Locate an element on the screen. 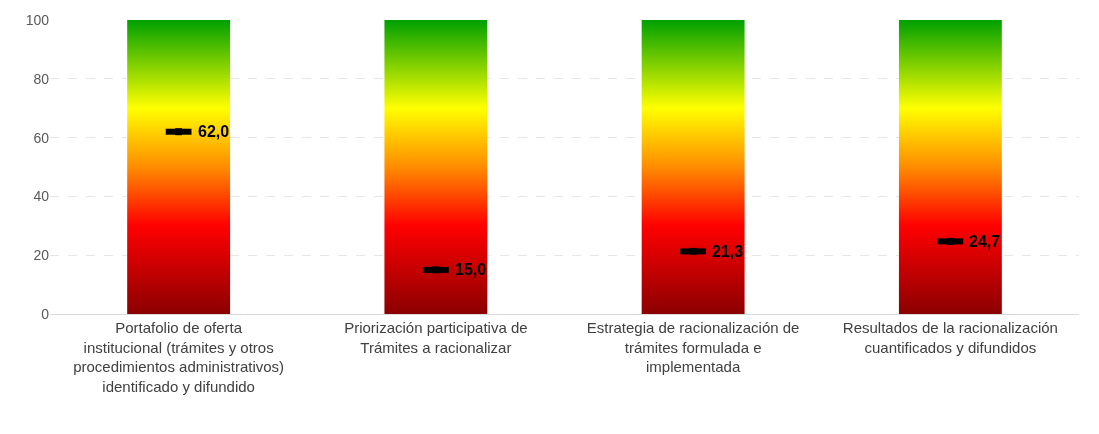 This screenshot has height=434, width=1099. y-tick-label: 80 is located at coordinates (41, 78).